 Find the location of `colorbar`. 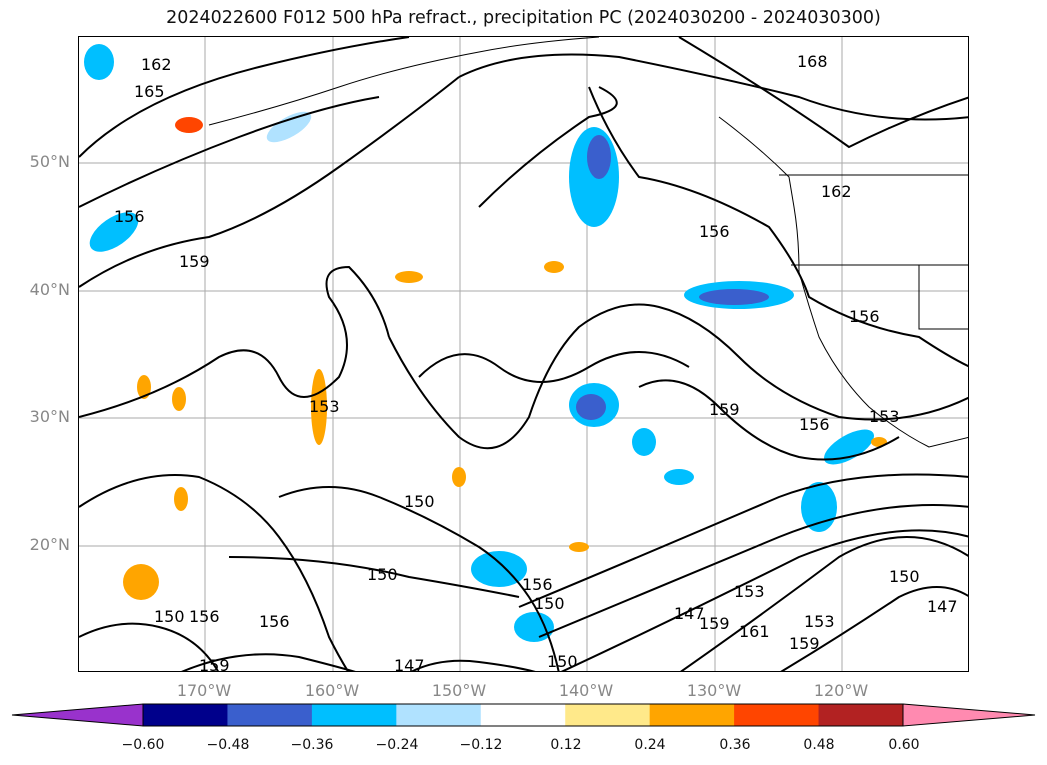

colorbar is located at coordinates (523, 715).